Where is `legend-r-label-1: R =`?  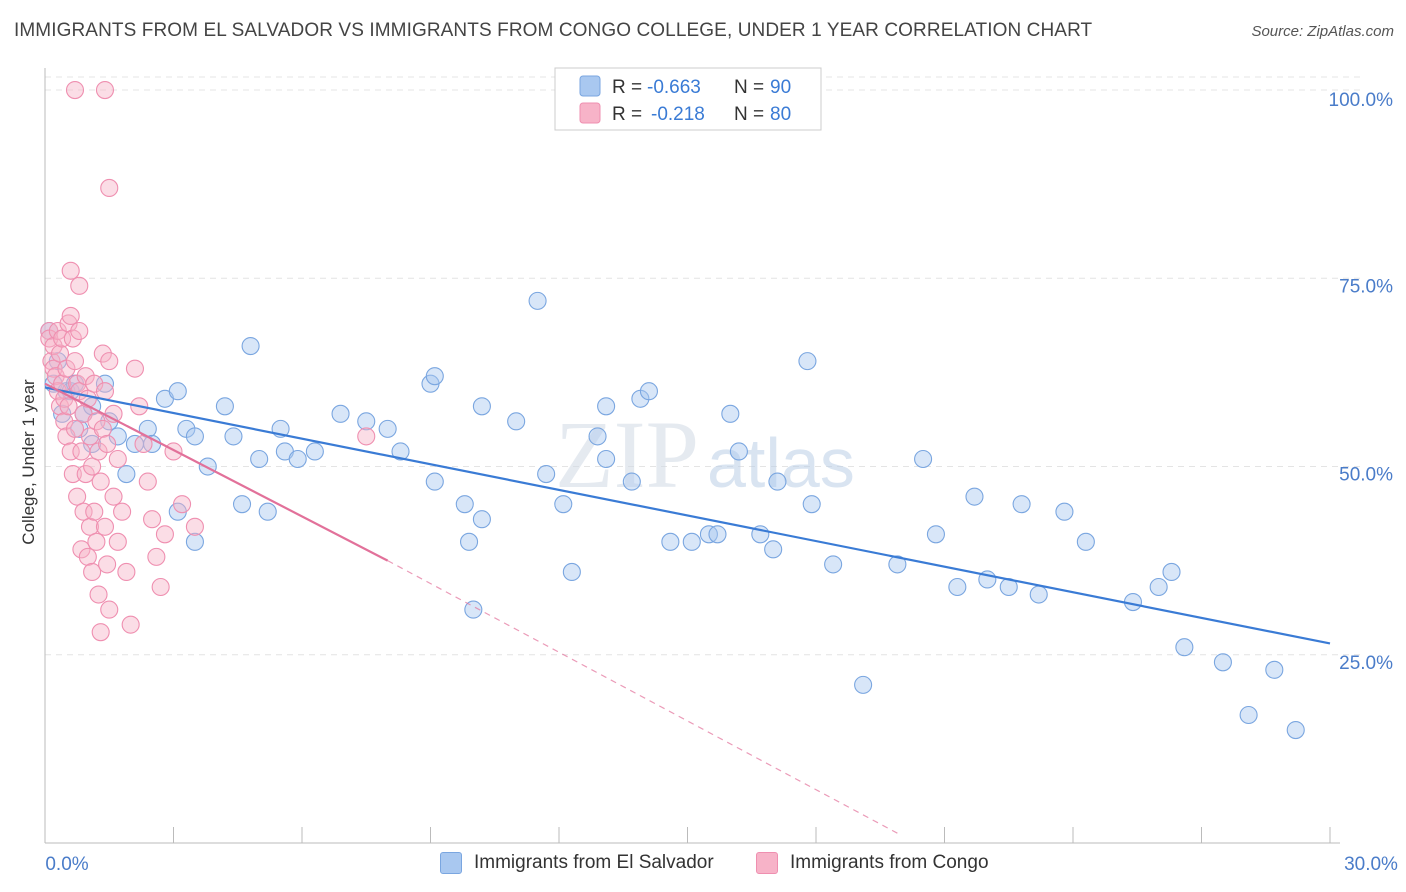
legend-r-label-1: R = is located at coordinates (627, 87).